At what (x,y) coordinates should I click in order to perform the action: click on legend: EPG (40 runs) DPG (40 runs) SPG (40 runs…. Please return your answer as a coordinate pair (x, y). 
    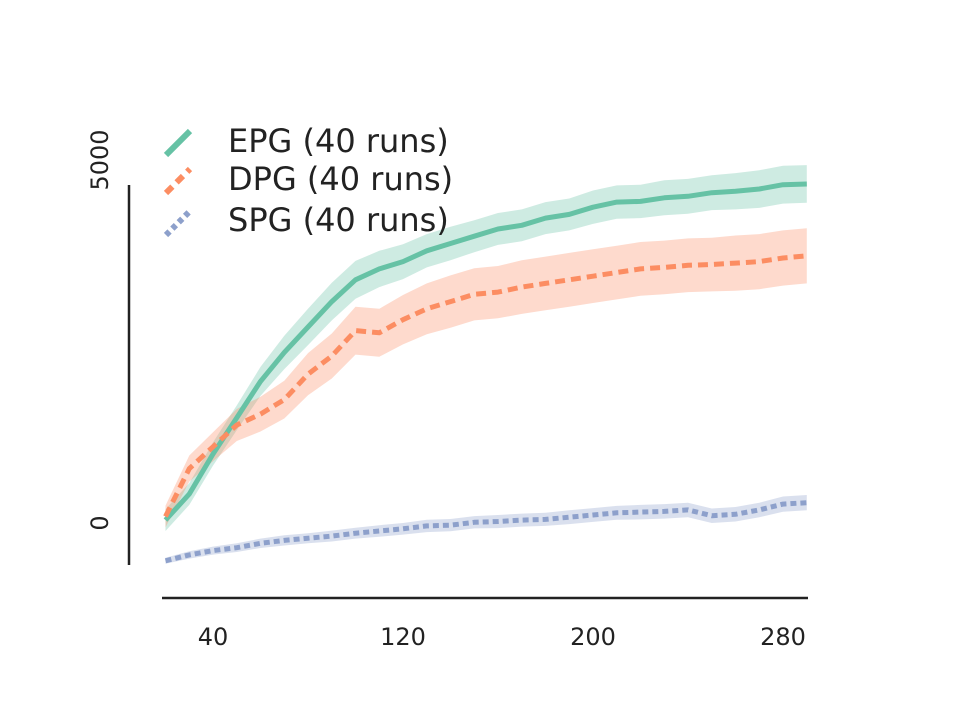
    Looking at the image, I should click on (308, 180).